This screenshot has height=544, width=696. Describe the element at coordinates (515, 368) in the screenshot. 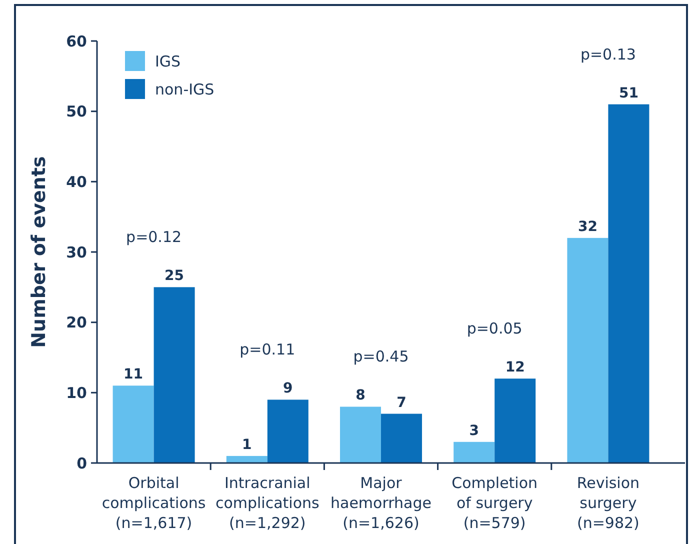

I see `data-label: 12` at that location.